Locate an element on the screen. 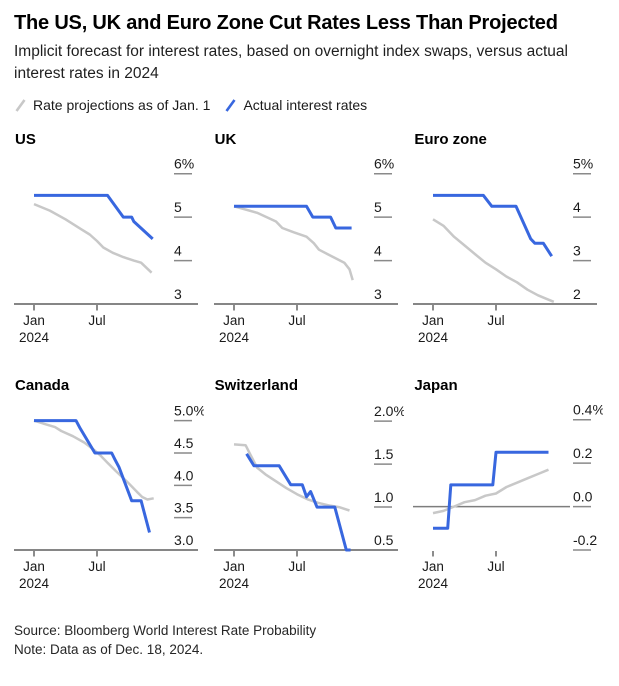 This screenshot has height=686, width=619. y-axis-label: 0.4% is located at coordinates (588, 410).